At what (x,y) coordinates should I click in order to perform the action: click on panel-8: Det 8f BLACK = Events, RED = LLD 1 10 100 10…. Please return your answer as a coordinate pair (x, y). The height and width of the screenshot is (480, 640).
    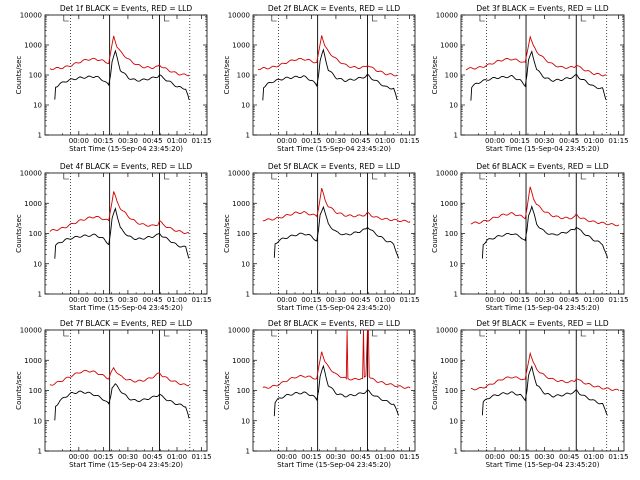
    Looking at the image, I should click on (321, 394).